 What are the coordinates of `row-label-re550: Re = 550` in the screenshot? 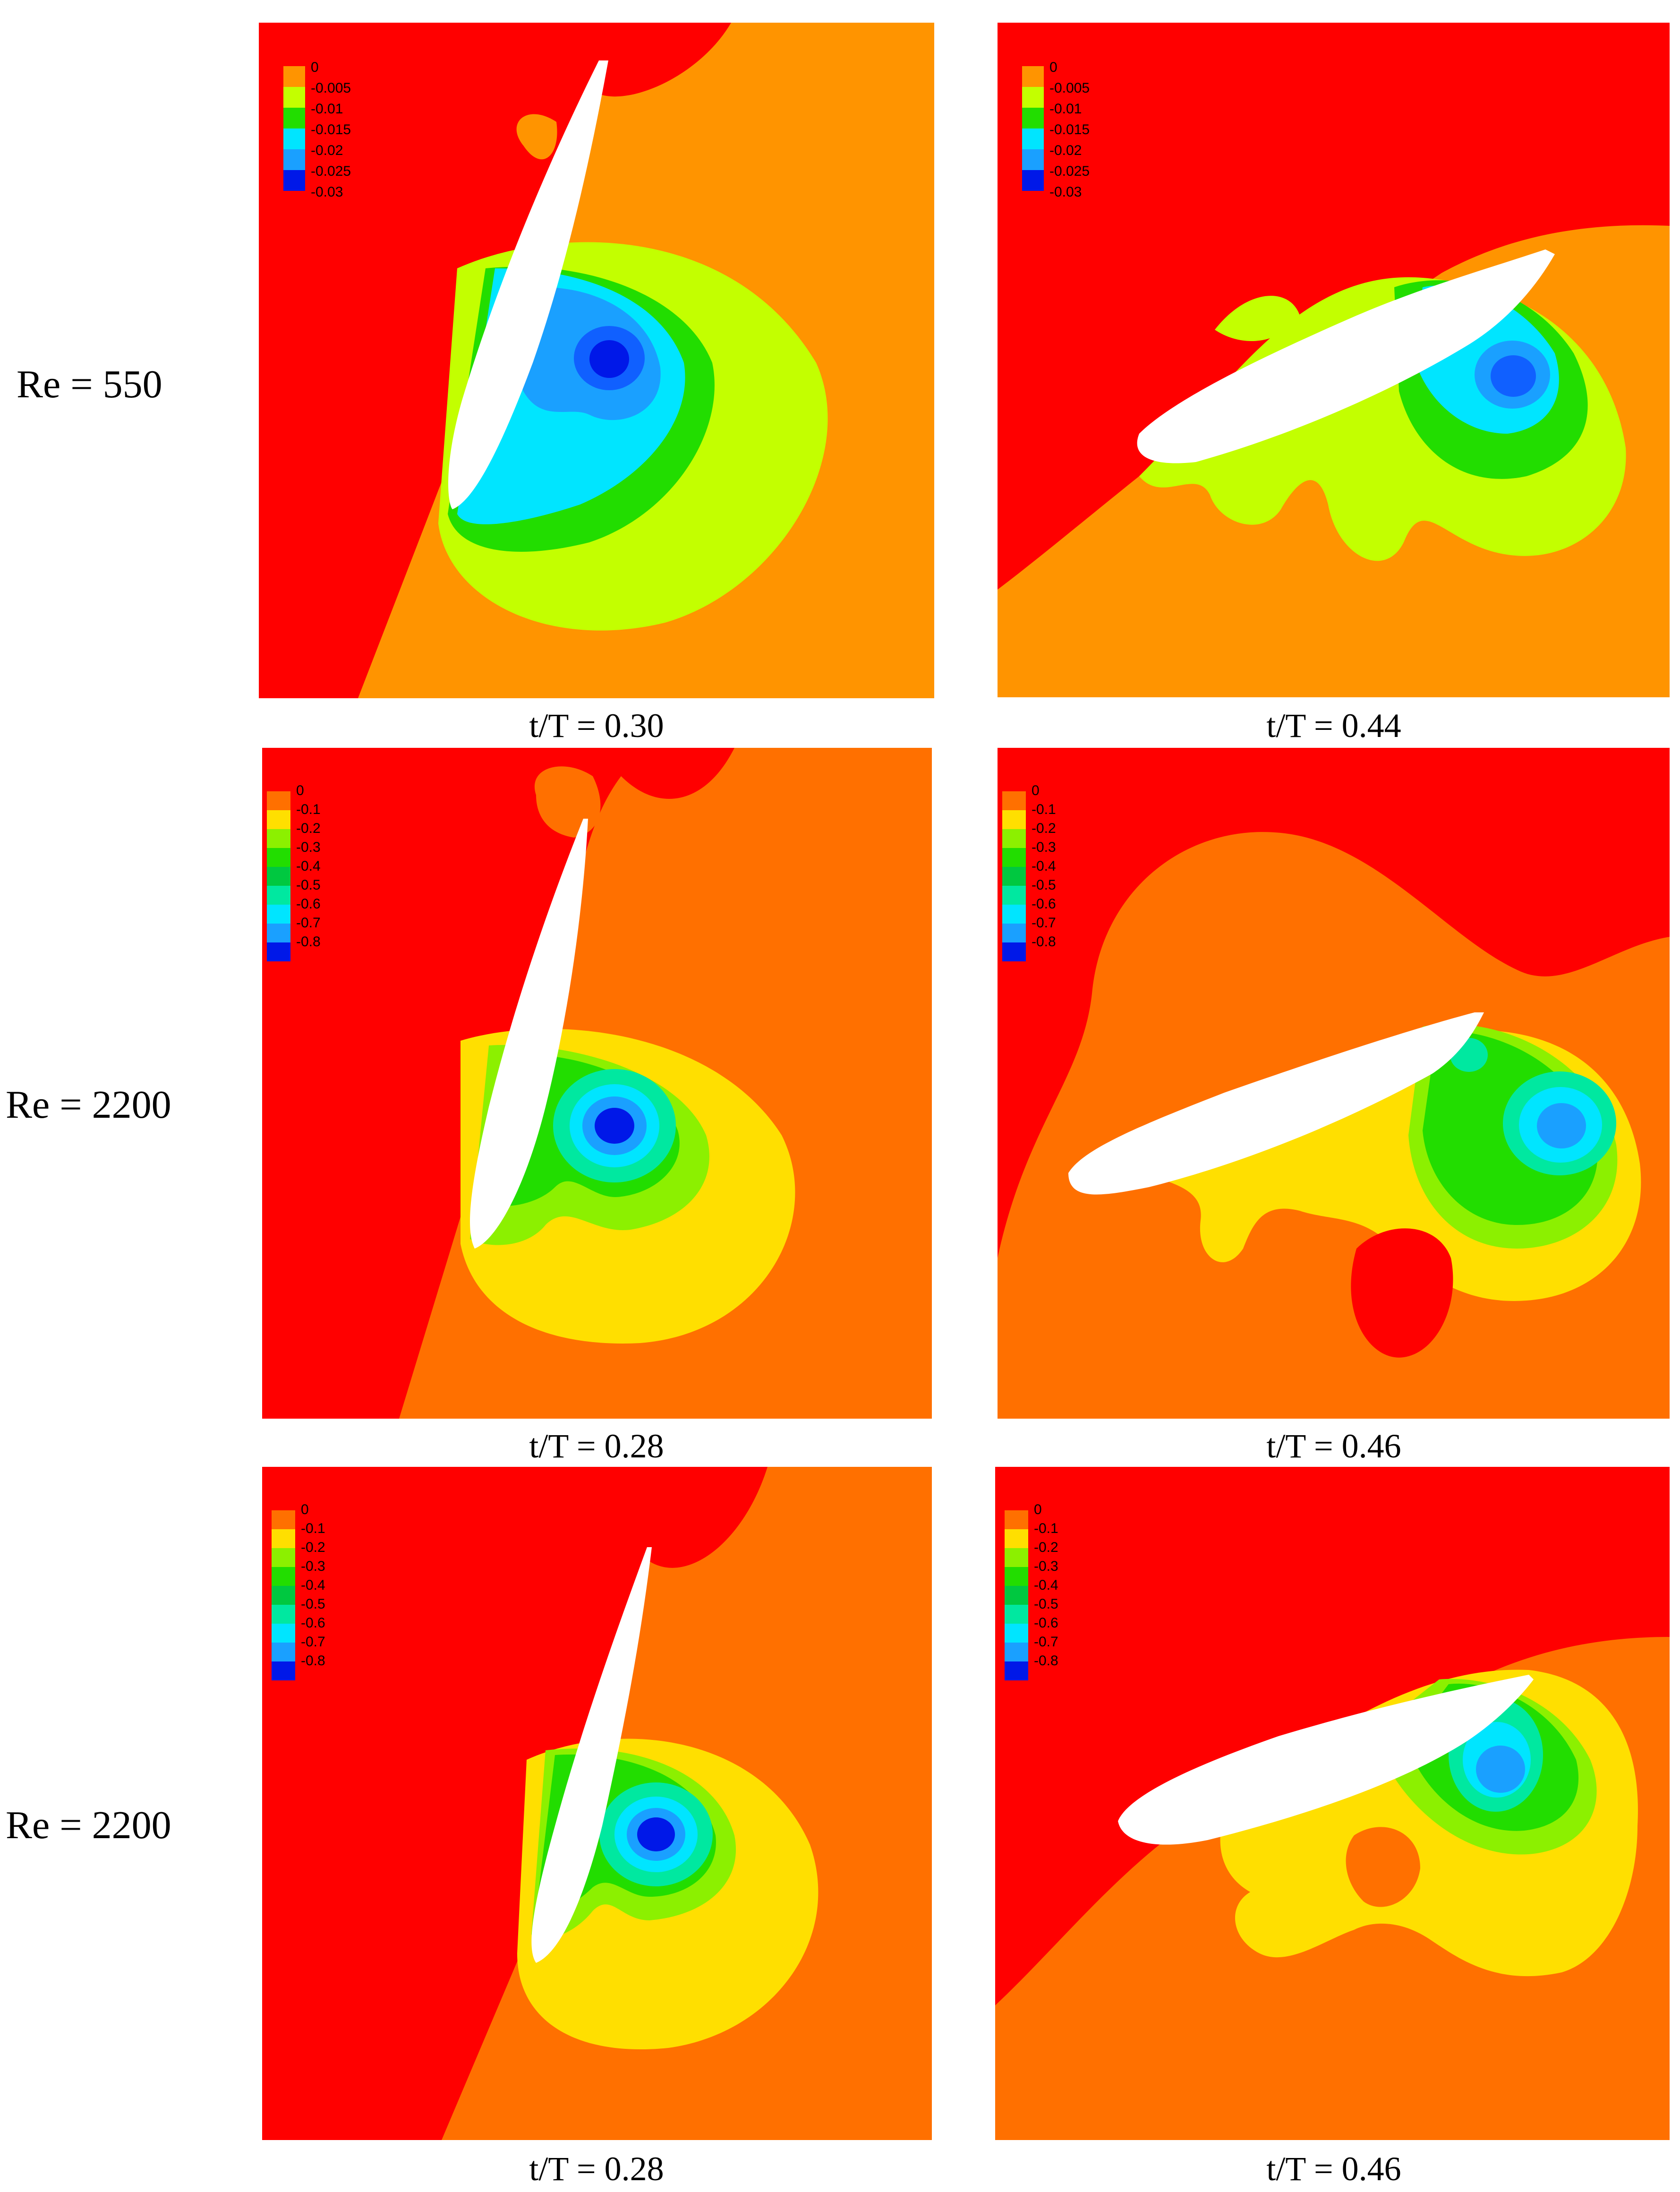 It's located at (89, 384).